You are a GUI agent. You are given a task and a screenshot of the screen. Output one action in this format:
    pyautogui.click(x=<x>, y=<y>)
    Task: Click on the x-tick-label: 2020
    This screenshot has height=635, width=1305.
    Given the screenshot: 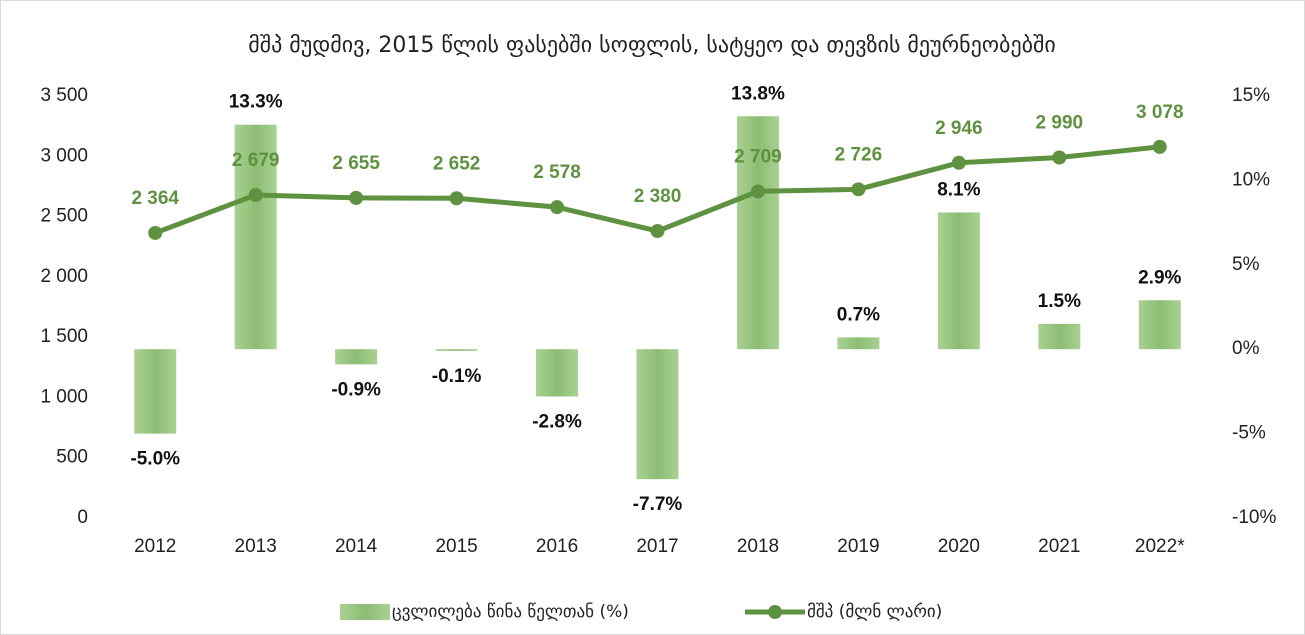 What is the action you would take?
    pyautogui.click(x=959, y=546)
    